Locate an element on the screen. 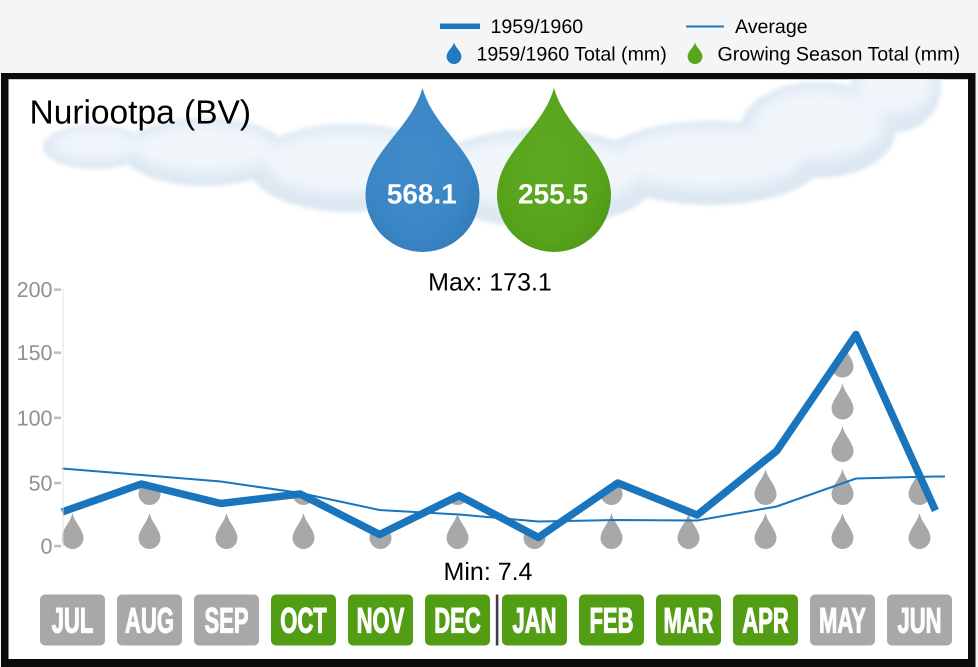 The height and width of the screenshot is (667, 978). svg-text: 1959/1960 is located at coordinates (537, 27).